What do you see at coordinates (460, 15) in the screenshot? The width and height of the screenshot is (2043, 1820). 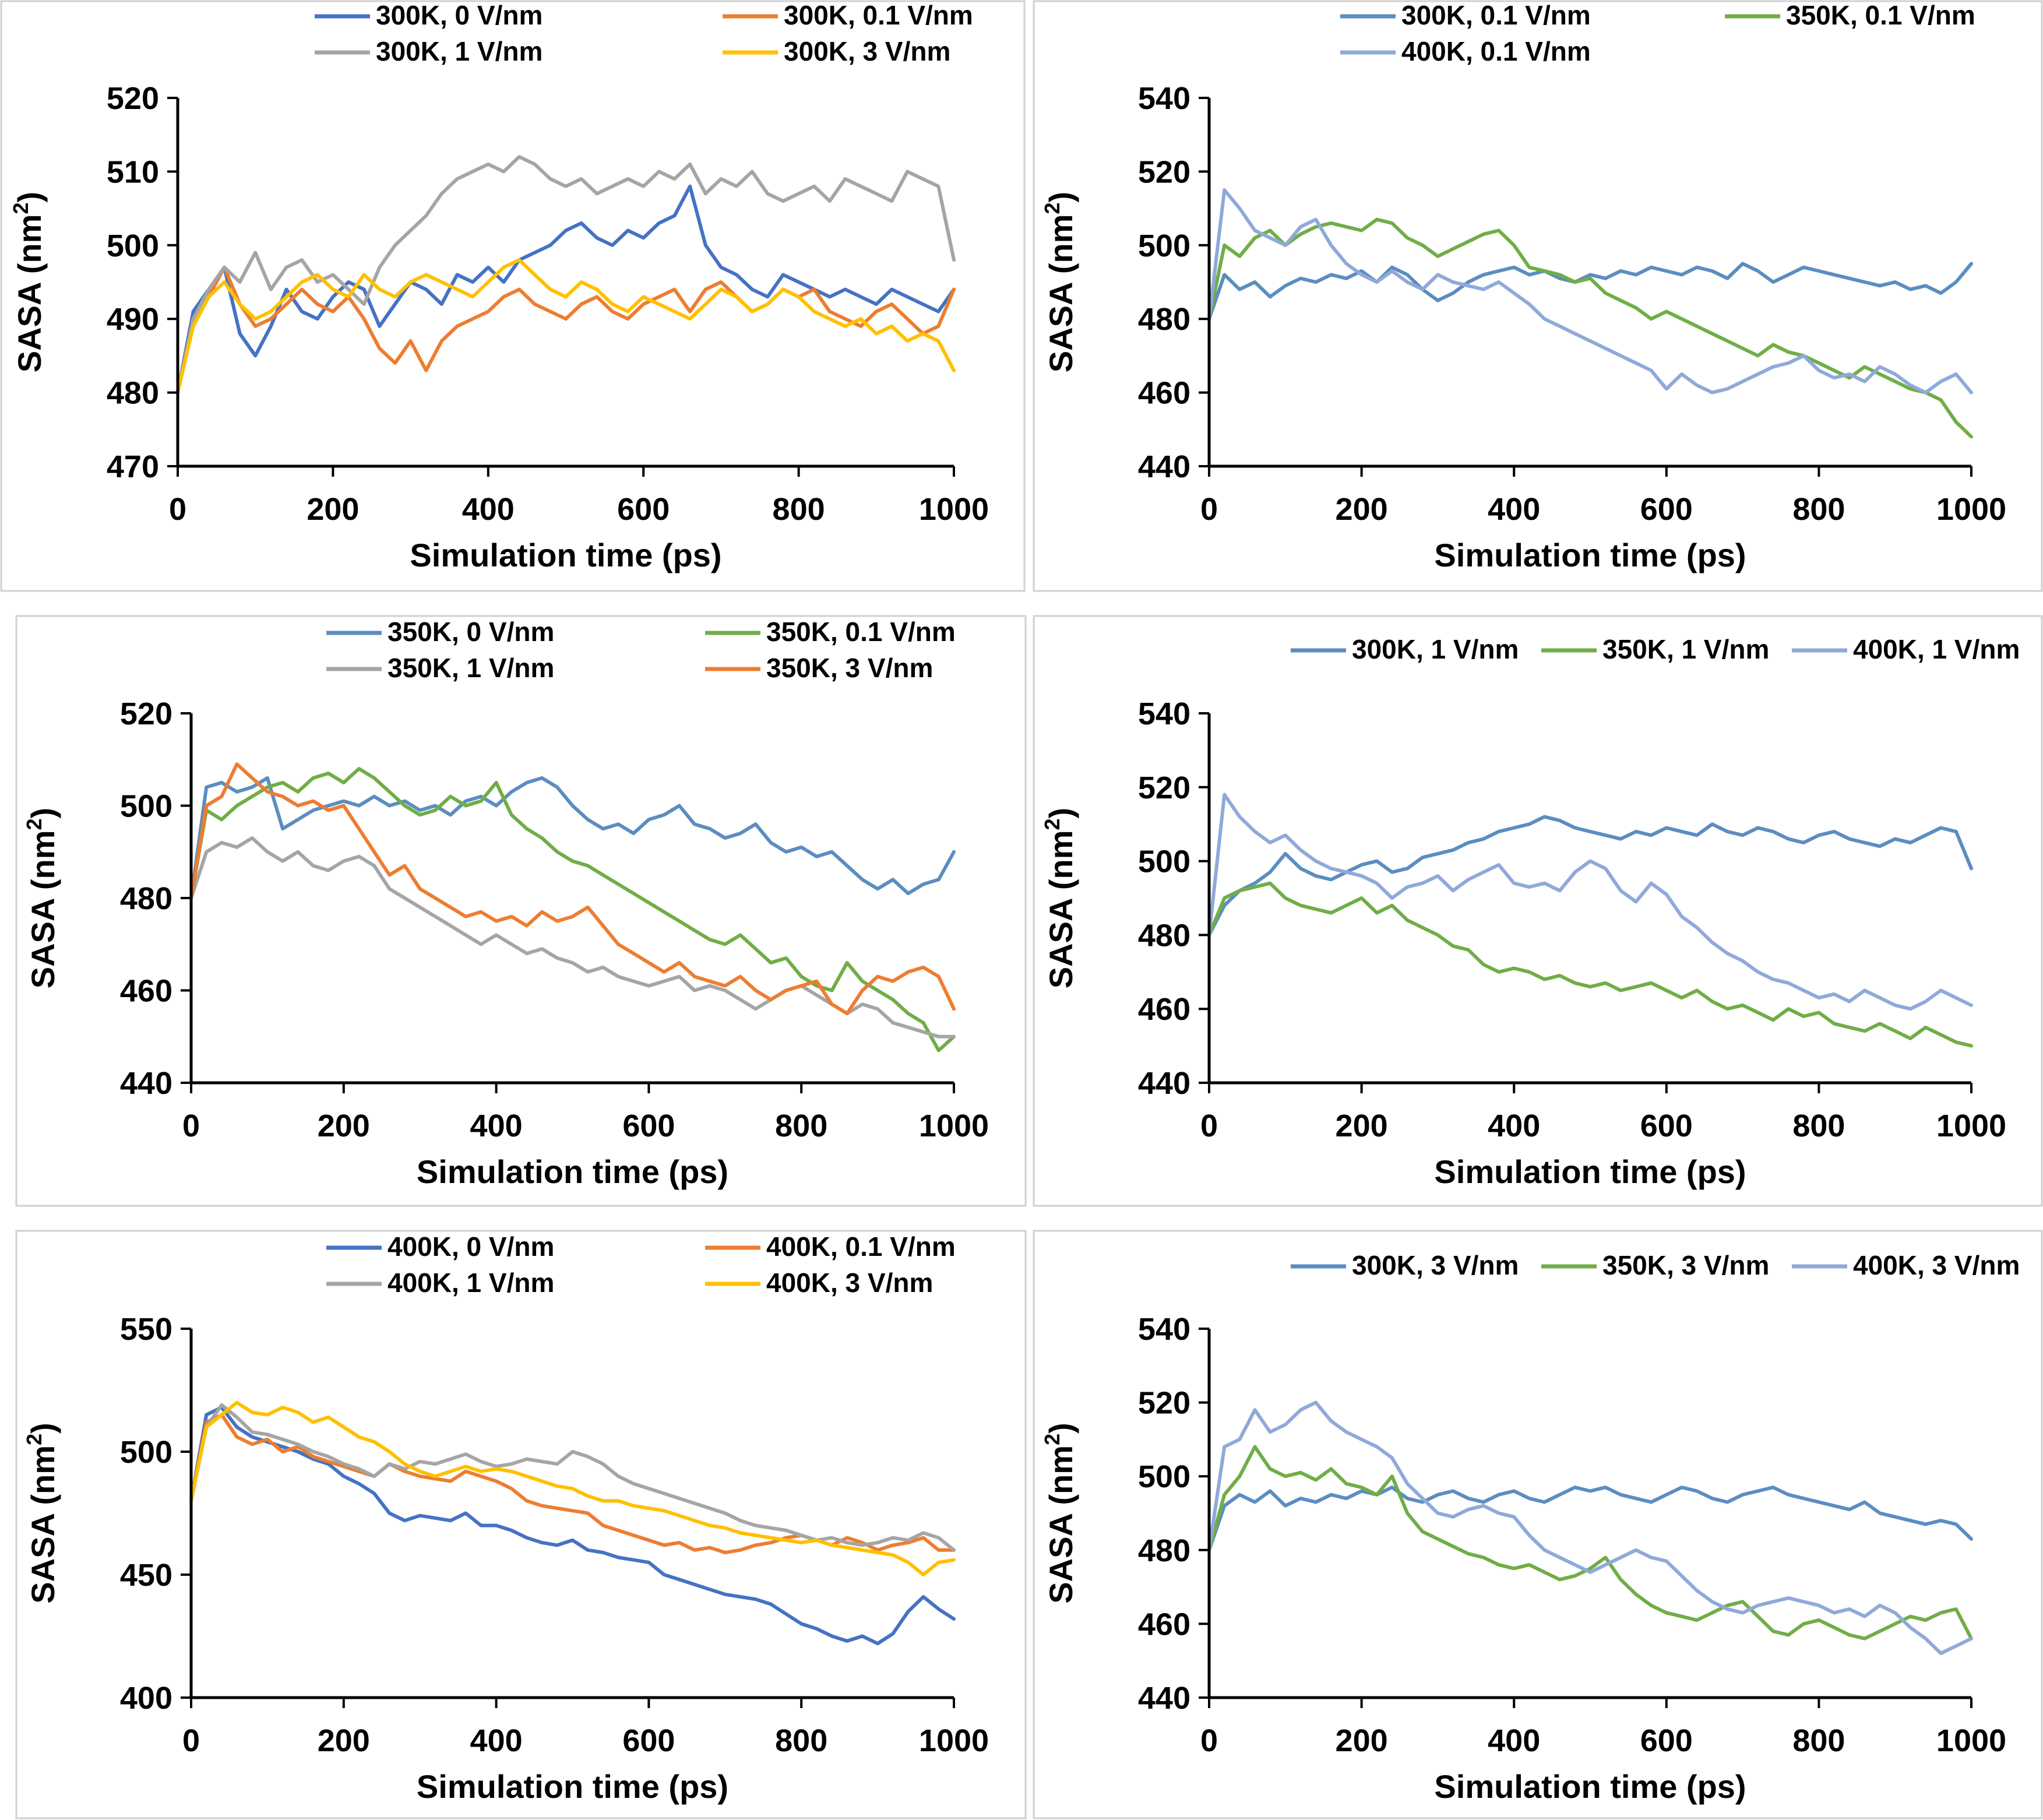 I see `legend-label: 300K, 0 V/nm` at bounding box center [460, 15].